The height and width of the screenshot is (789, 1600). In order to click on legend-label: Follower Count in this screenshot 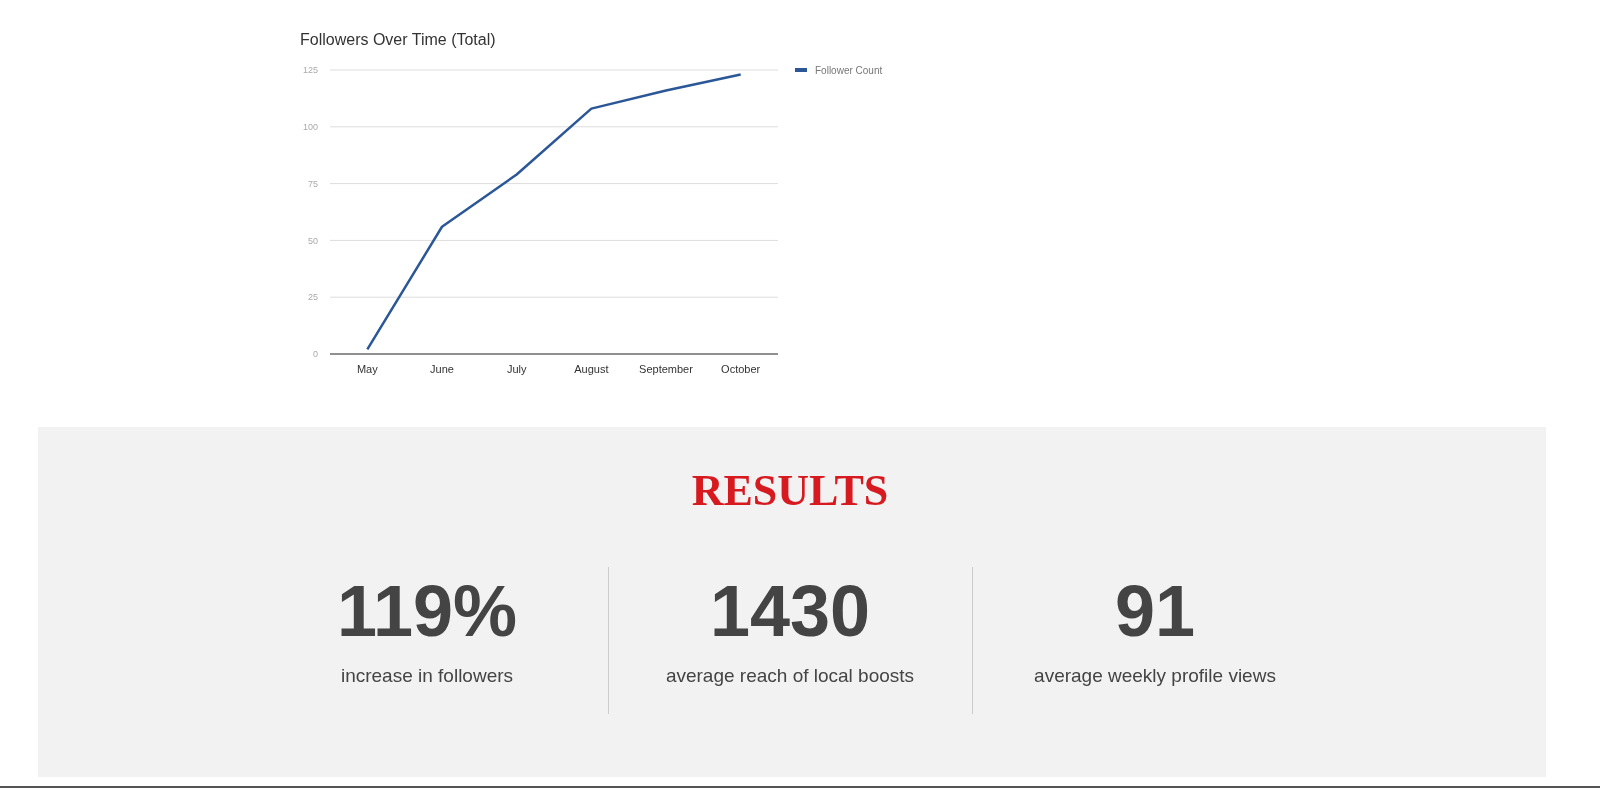, I will do `click(849, 70)`.